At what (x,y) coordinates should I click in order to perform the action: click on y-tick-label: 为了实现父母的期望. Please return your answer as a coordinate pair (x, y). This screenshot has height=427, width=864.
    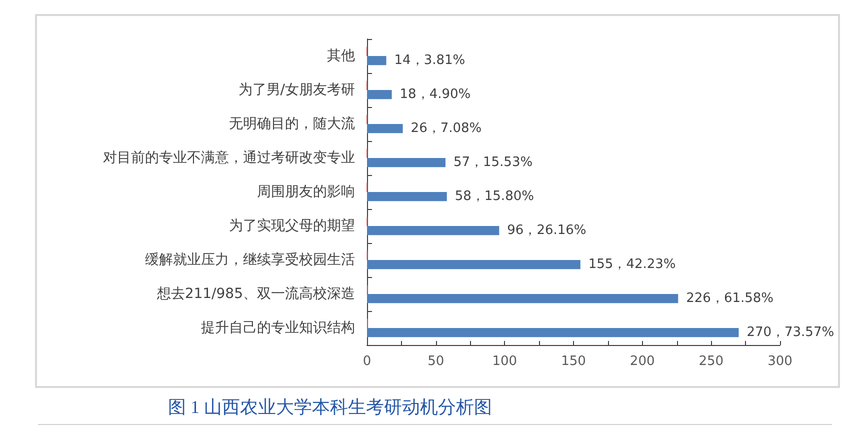
    Looking at the image, I should click on (292, 226).